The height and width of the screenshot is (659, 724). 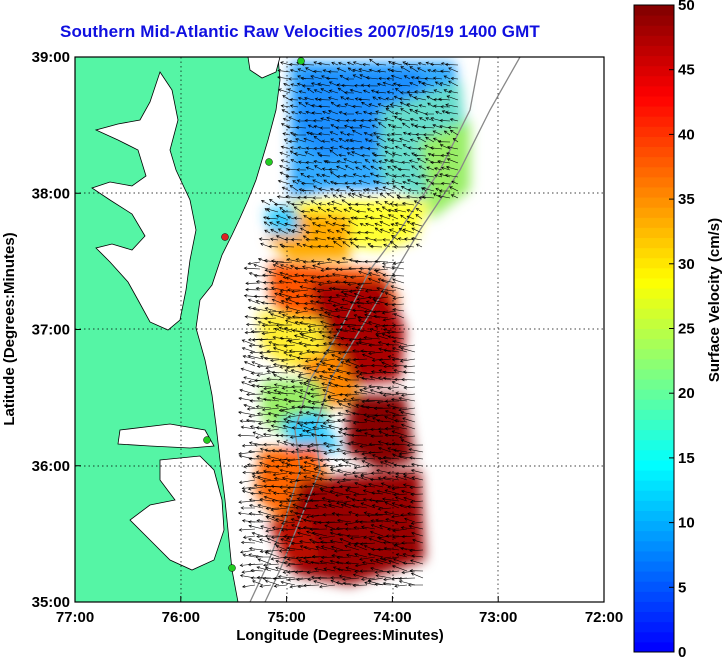 I want to click on colorbar-tick-label: 15, so click(x=686, y=458).